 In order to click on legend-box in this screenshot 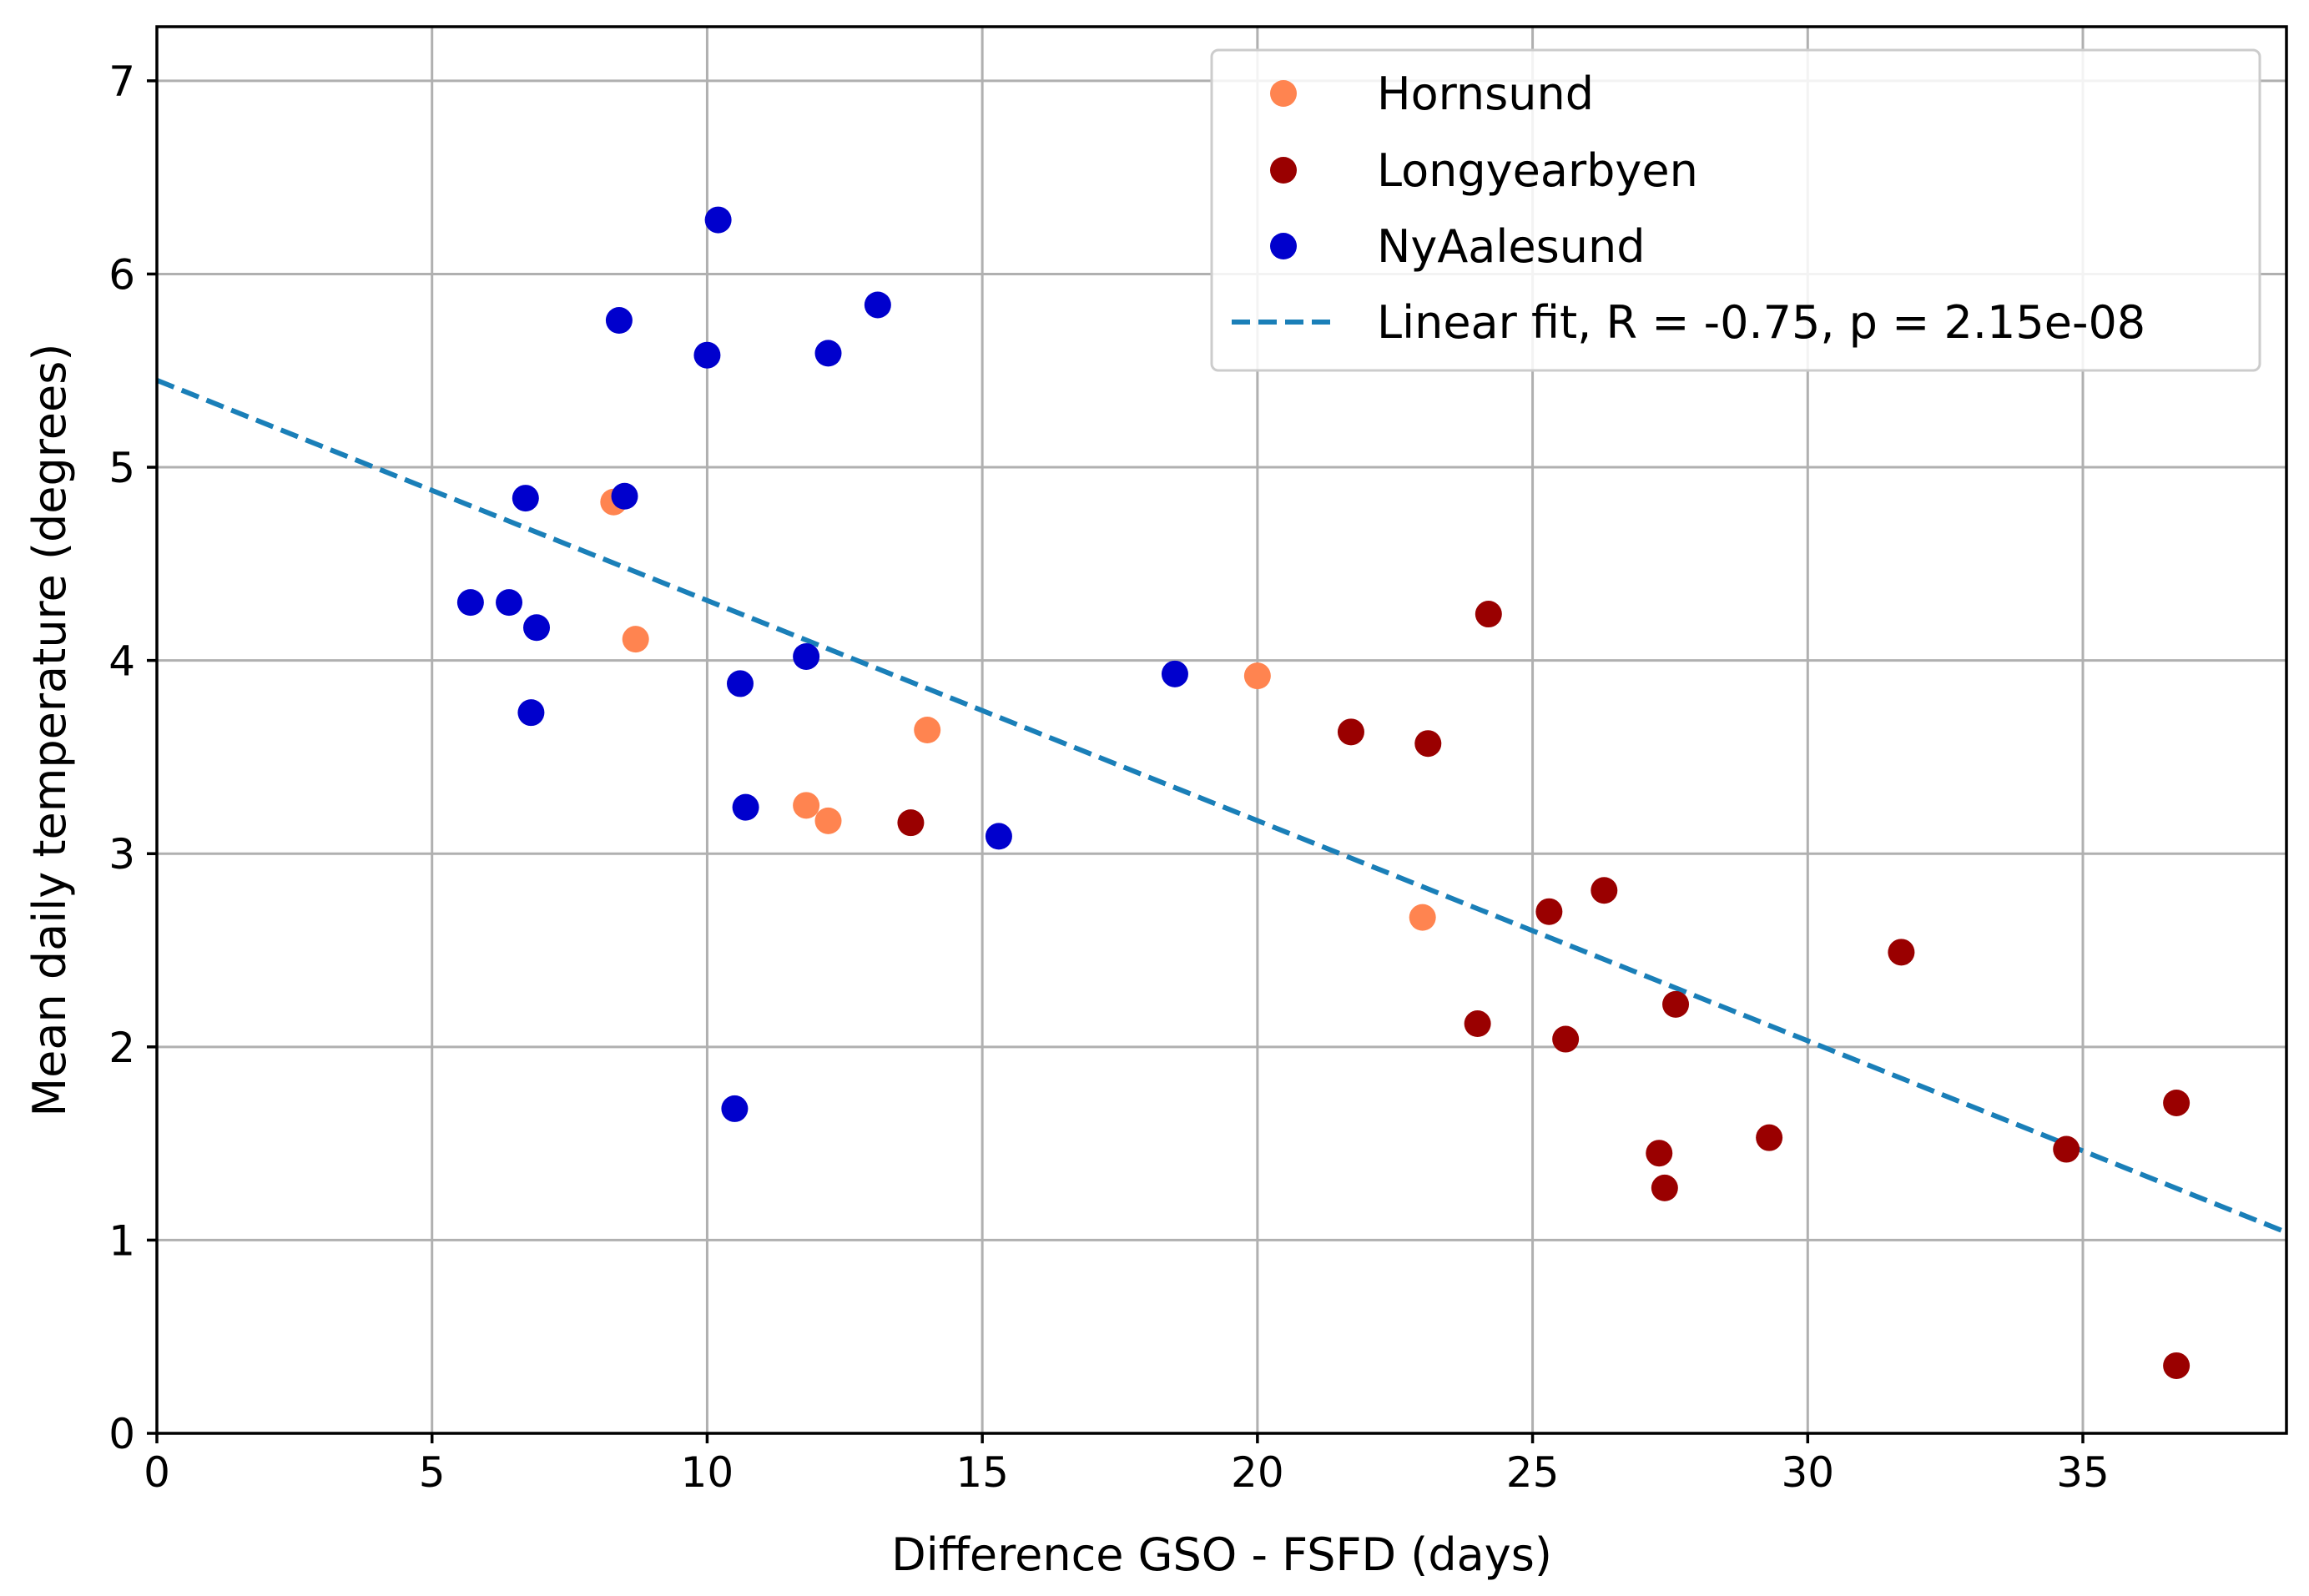, I will do `click(1735, 210)`.